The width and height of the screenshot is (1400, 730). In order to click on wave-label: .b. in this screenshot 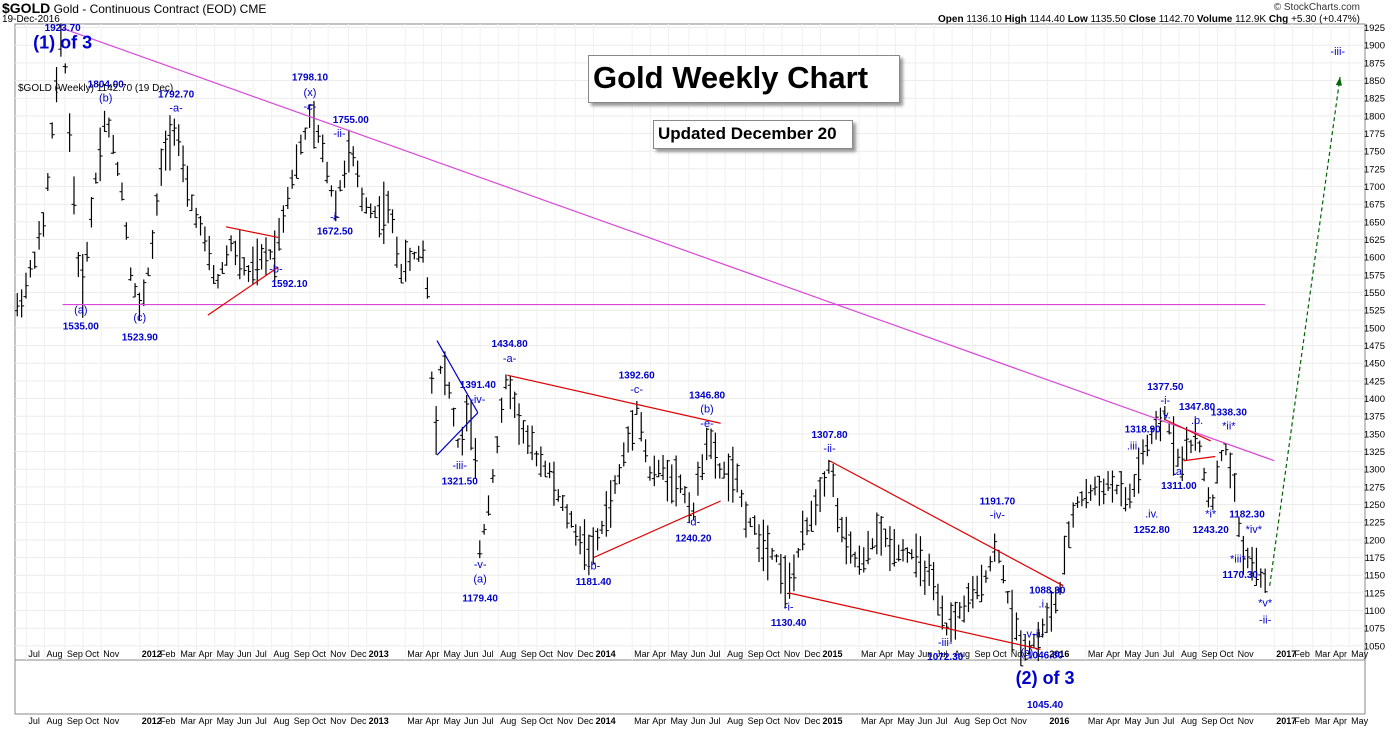, I will do `click(1197, 421)`.